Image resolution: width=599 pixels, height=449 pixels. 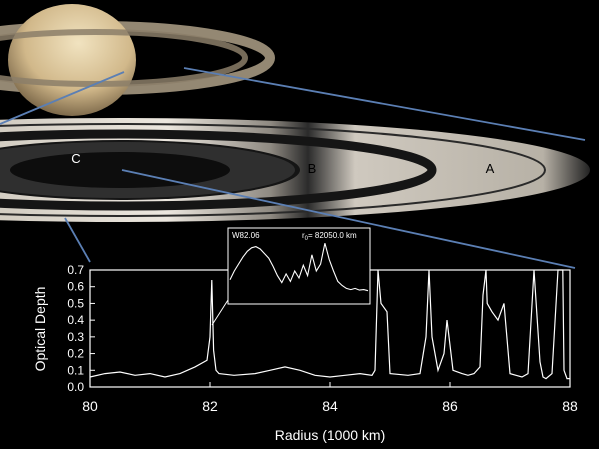 I want to click on y-tick-label: 0.1, so click(x=75, y=370).